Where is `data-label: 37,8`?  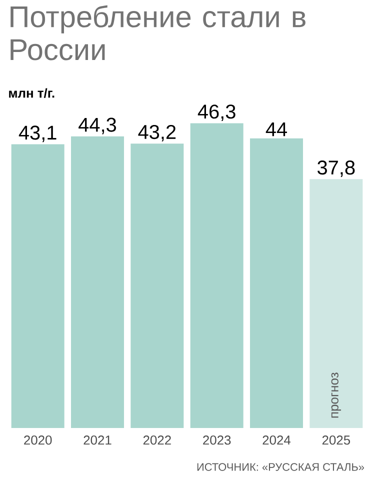 data-label: 37,8 is located at coordinates (336, 168).